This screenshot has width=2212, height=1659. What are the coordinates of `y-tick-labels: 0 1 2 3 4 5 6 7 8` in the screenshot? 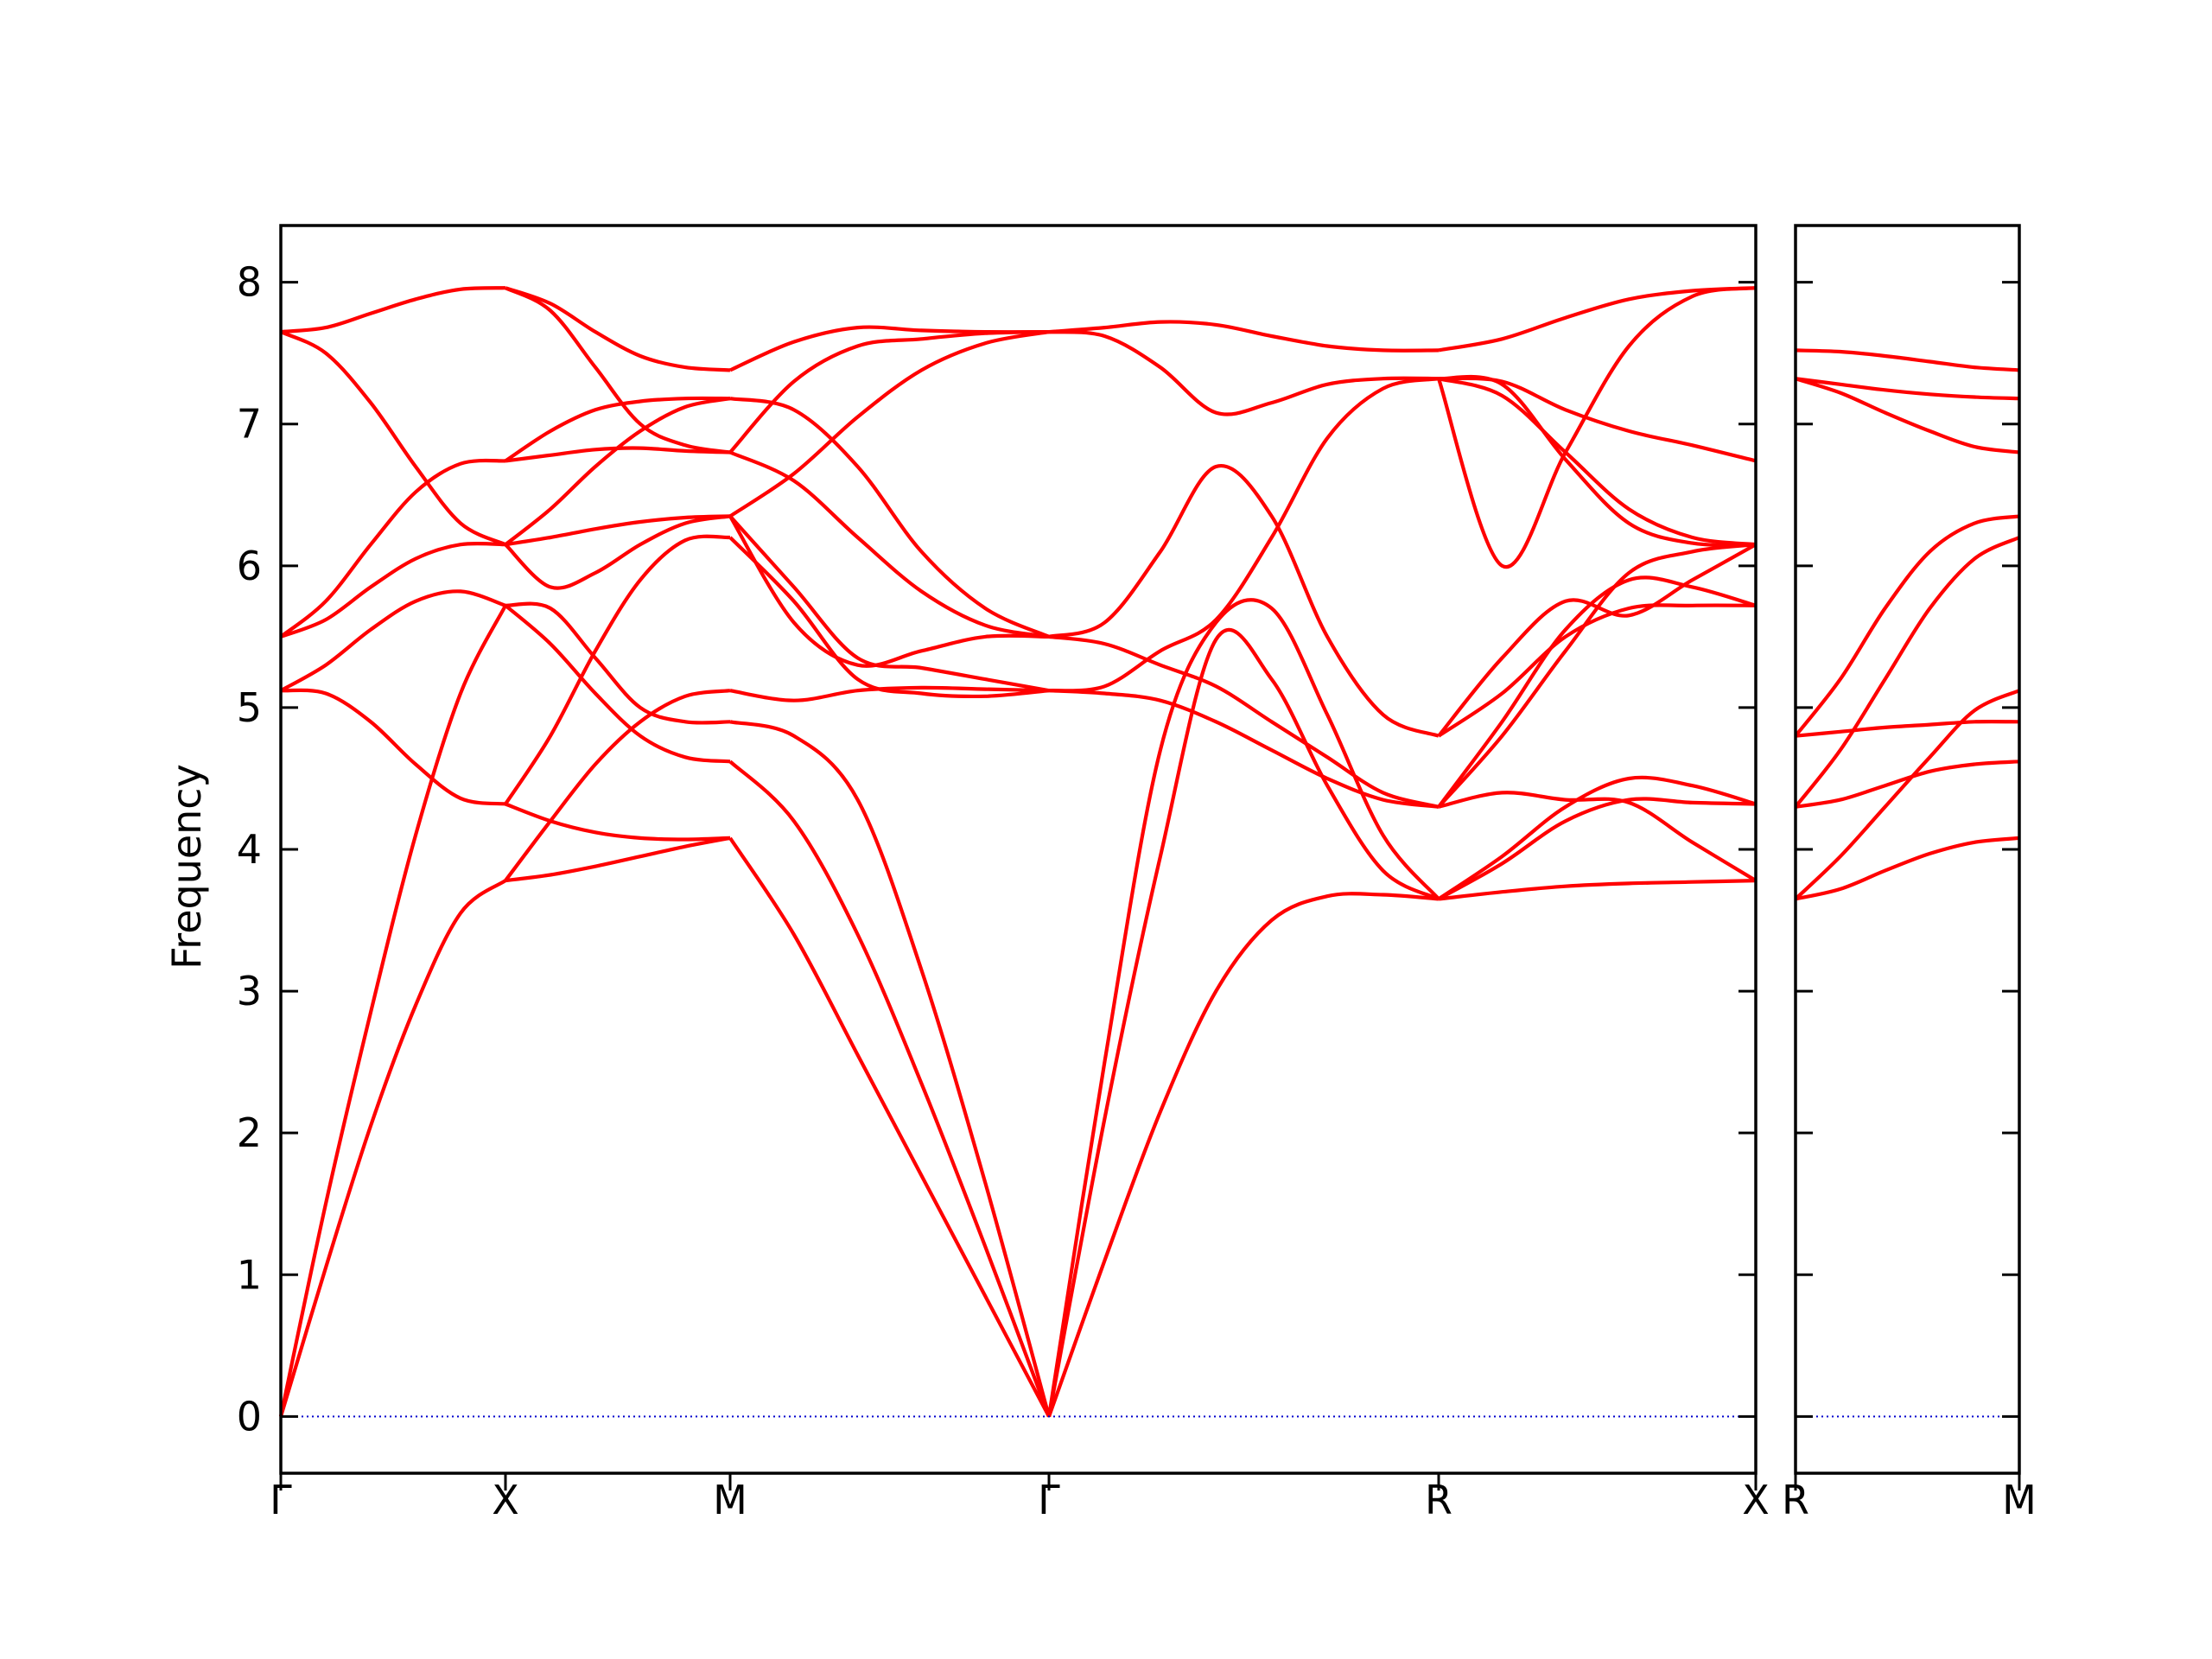 It's located at (249, 849).